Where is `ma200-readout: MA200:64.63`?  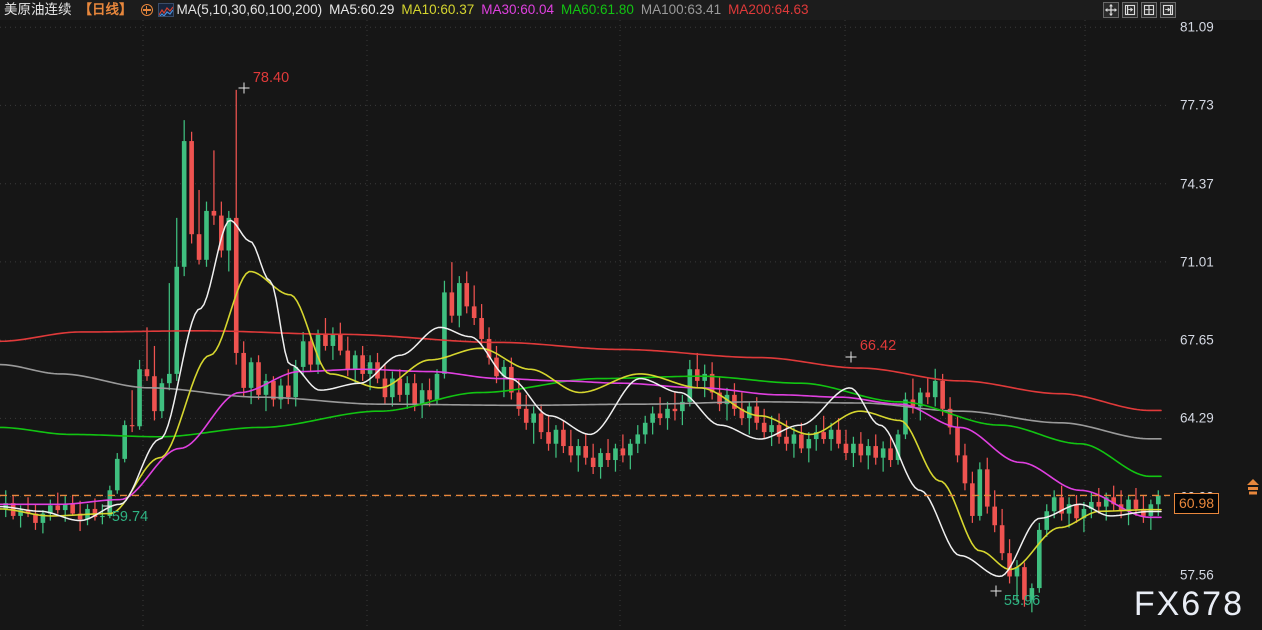 ma200-readout: MA200:64.63 is located at coordinates (768, 9).